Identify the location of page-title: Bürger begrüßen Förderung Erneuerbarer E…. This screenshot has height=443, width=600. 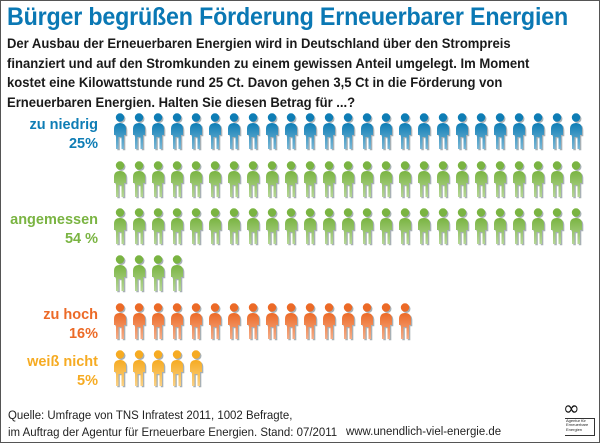
(287, 17).